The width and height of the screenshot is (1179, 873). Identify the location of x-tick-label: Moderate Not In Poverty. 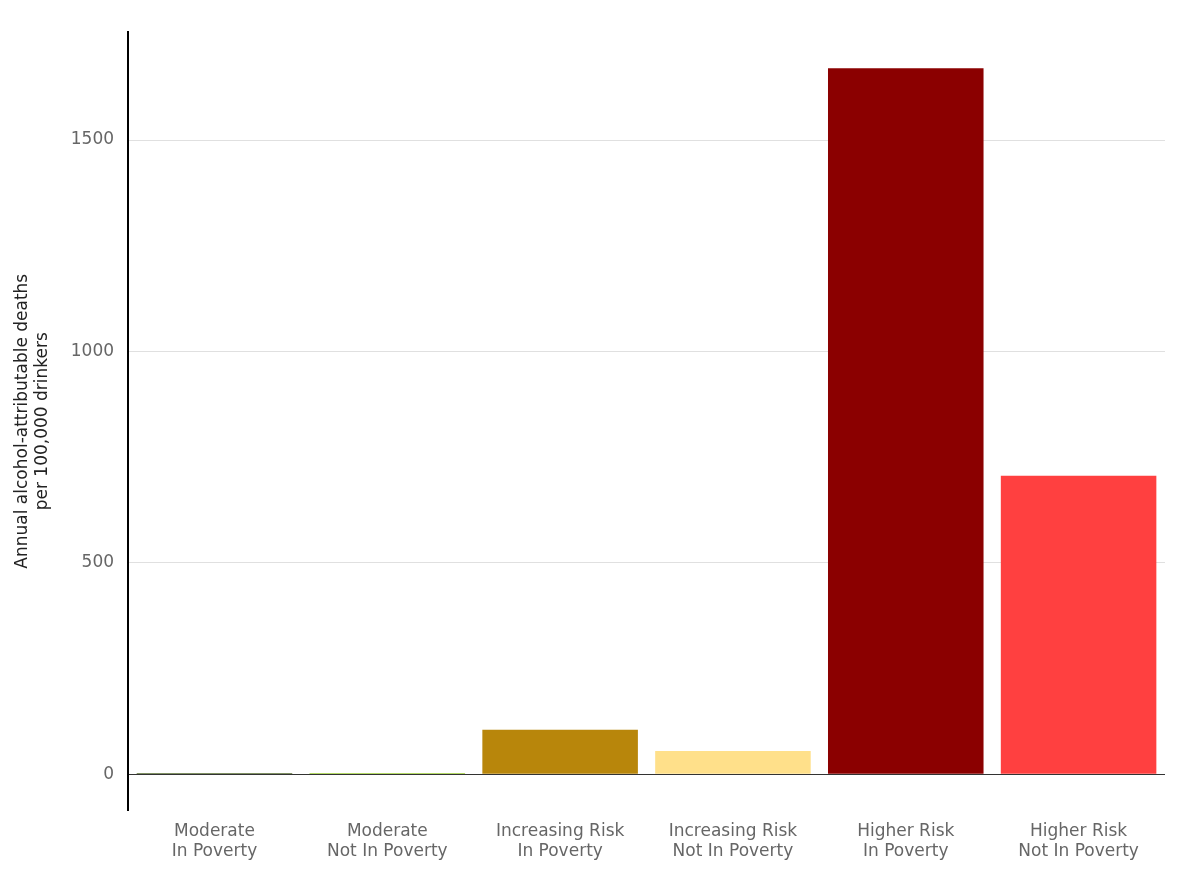
(387, 840).